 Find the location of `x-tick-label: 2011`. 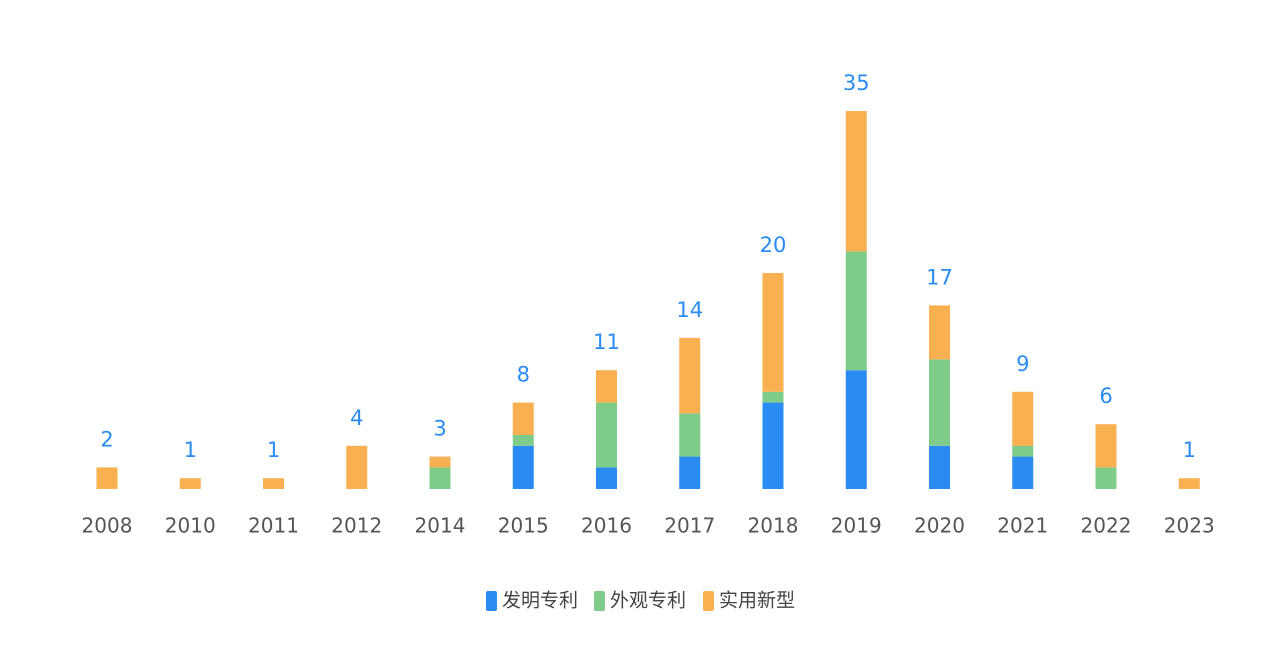

x-tick-label: 2011 is located at coordinates (273, 526).